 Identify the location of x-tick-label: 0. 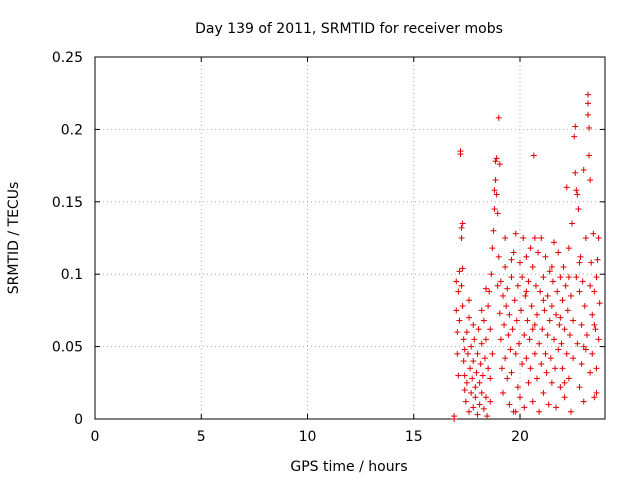
(95, 437).